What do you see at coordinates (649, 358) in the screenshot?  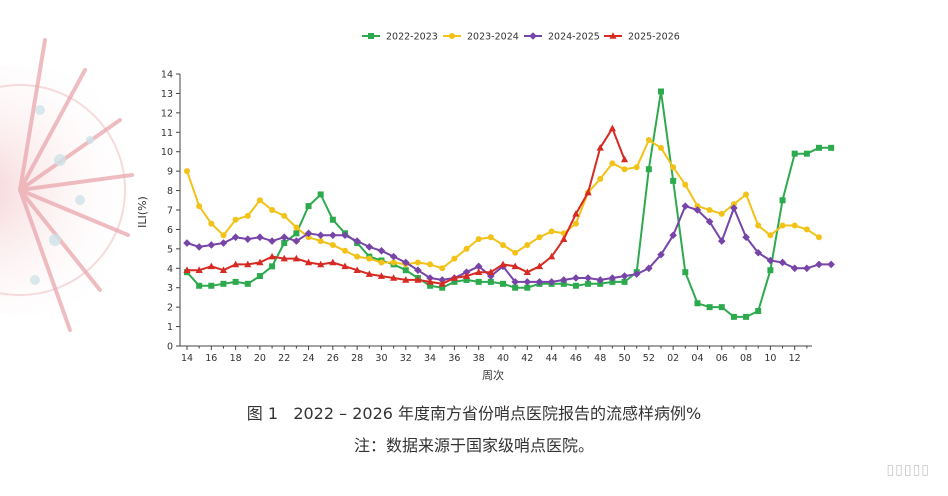 I see `x-tick-label: 52` at bounding box center [649, 358].